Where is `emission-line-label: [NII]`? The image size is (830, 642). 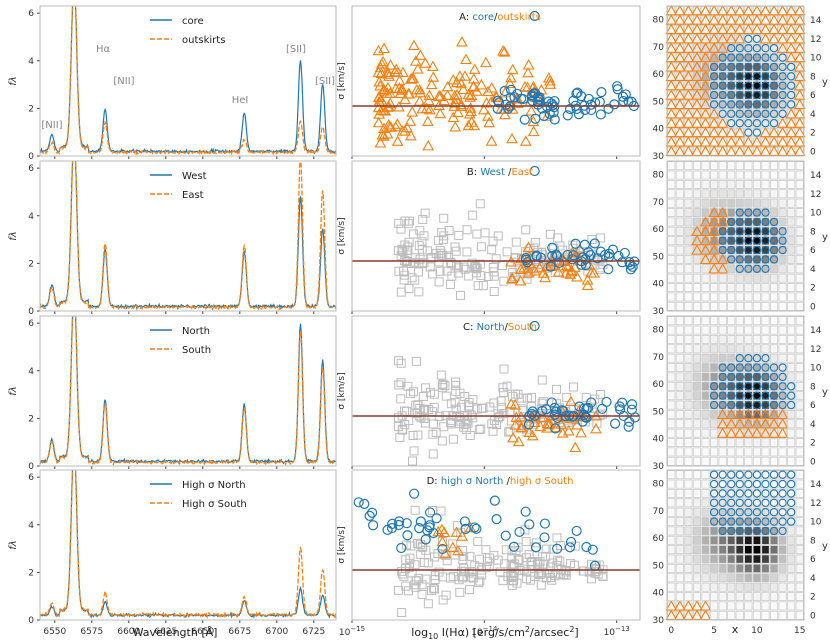
emission-line-label: [NII] is located at coordinates (123, 81).